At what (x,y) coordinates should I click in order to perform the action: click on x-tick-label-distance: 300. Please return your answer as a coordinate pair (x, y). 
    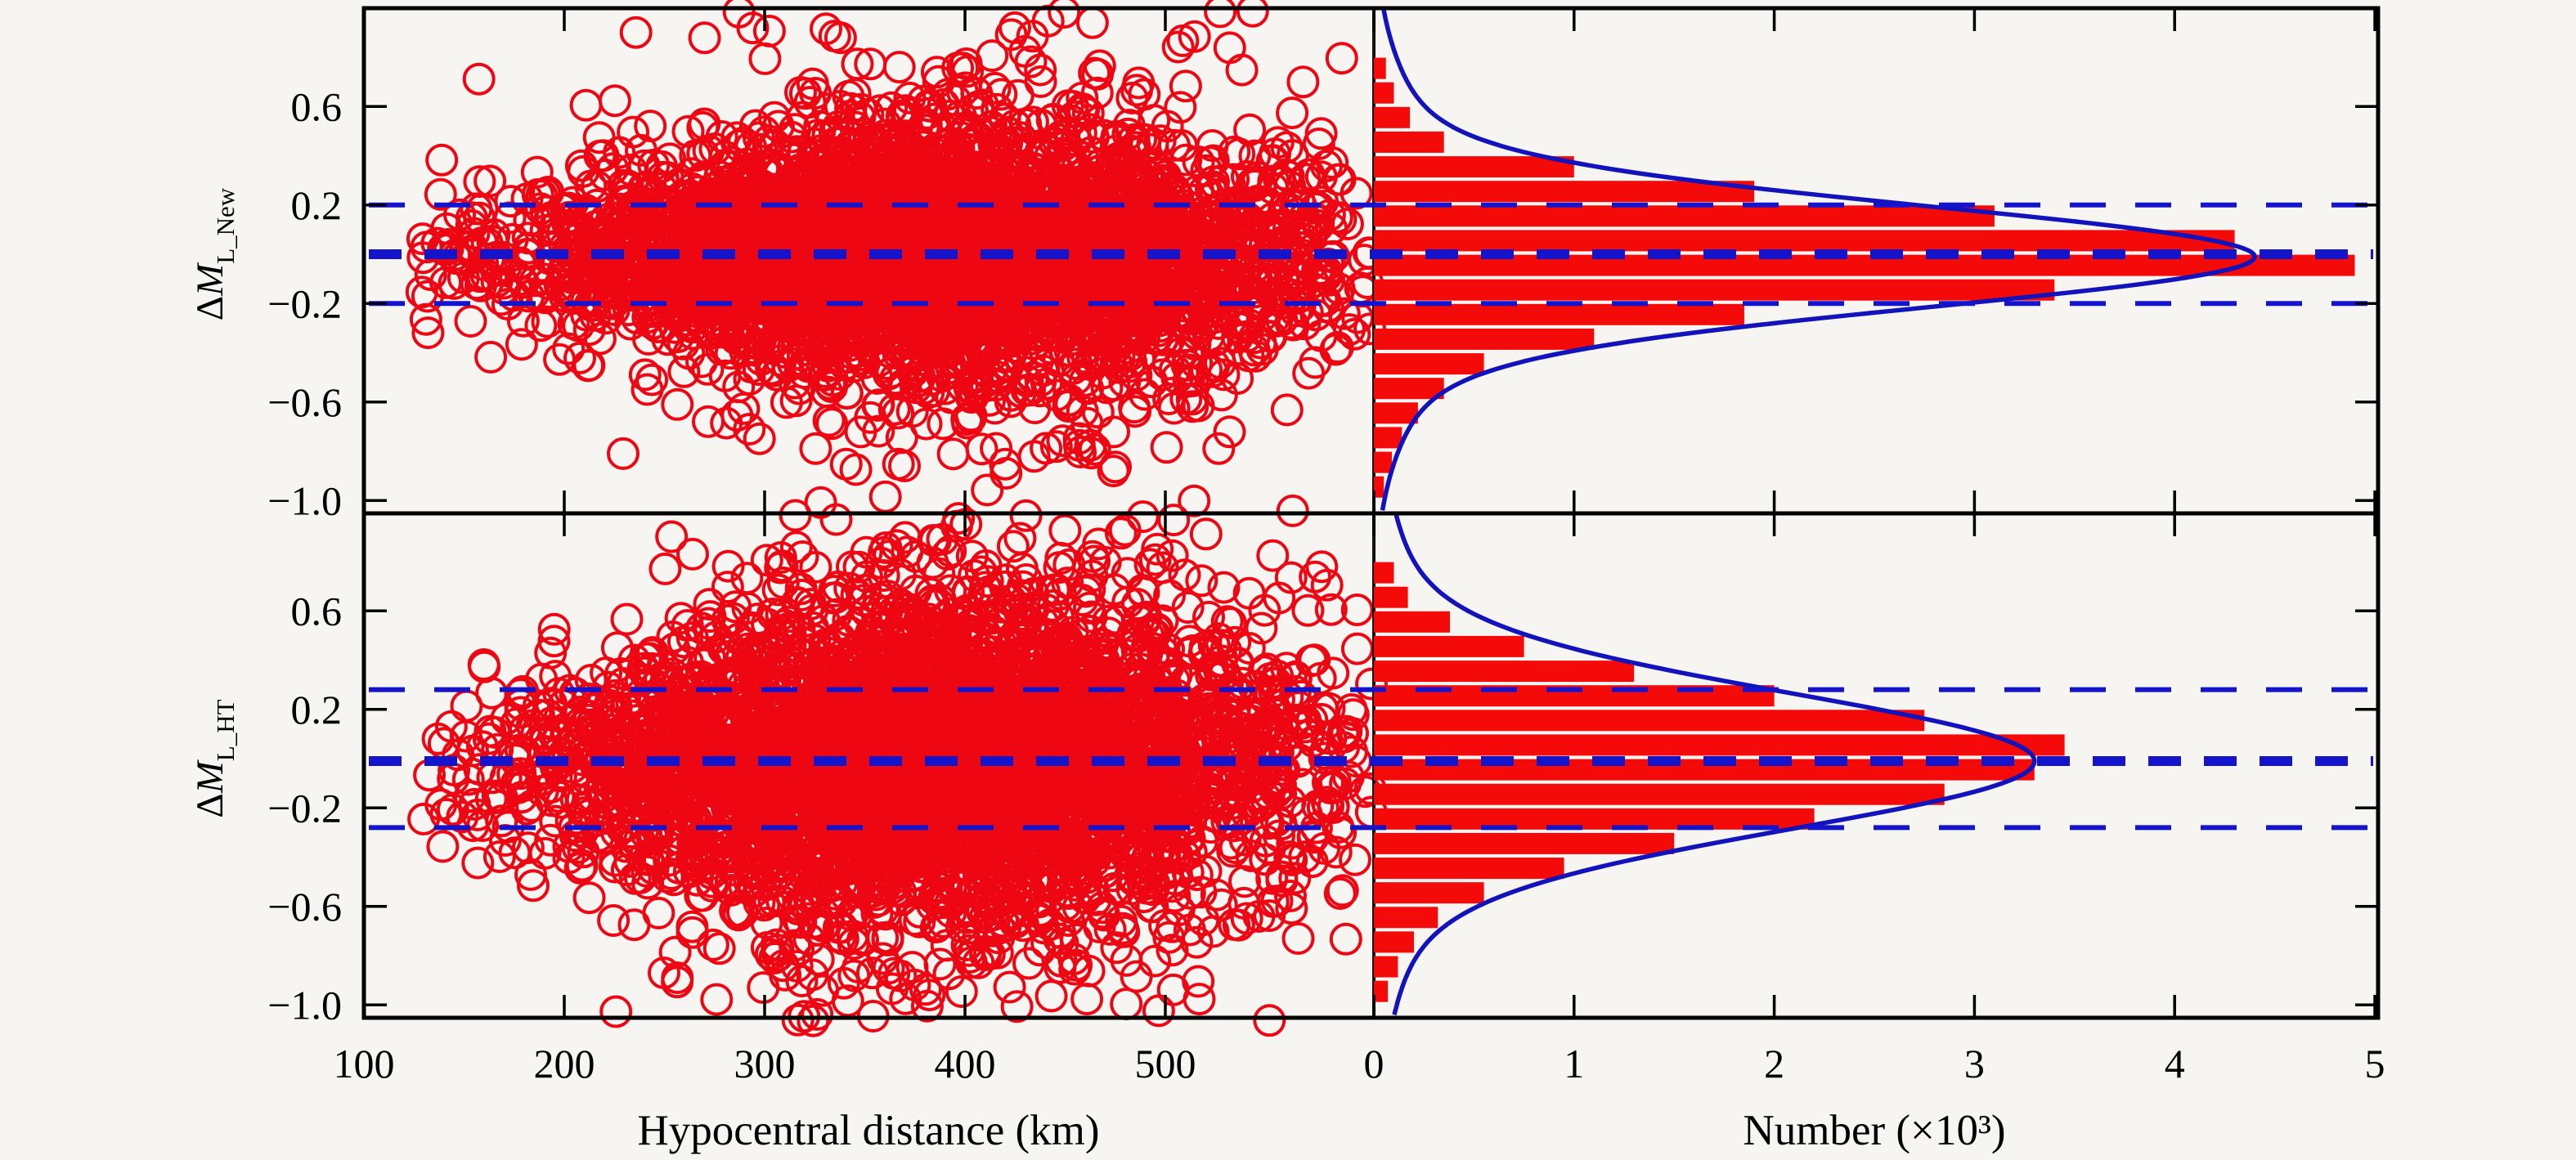
    Looking at the image, I should click on (765, 1063).